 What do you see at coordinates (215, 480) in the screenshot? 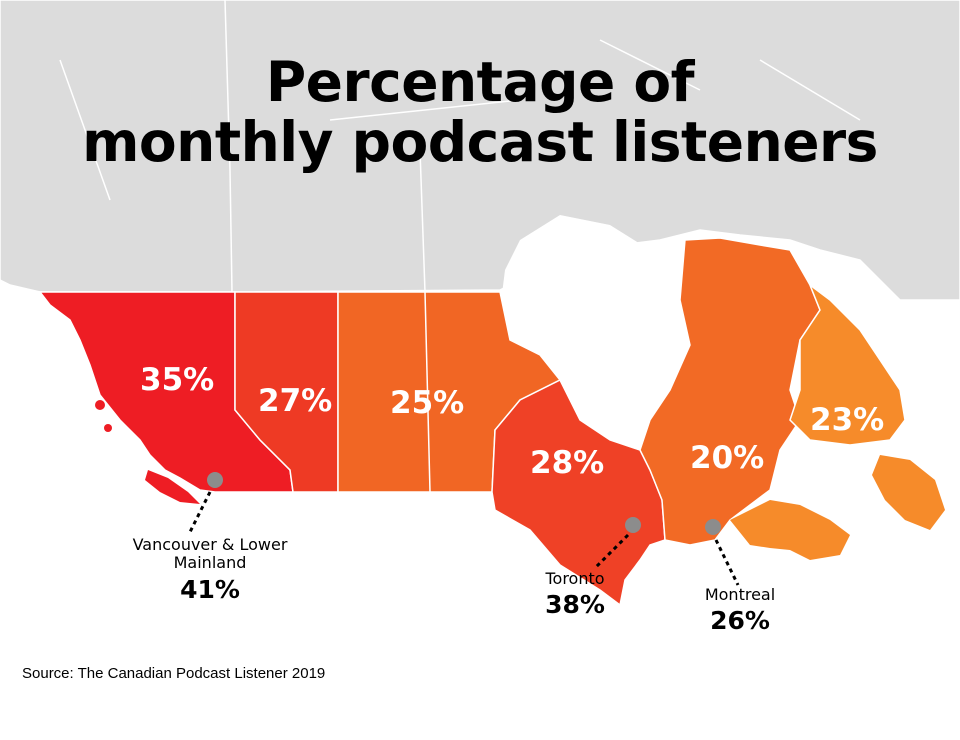
I see `vancouver-marker` at bounding box center [215, 480].